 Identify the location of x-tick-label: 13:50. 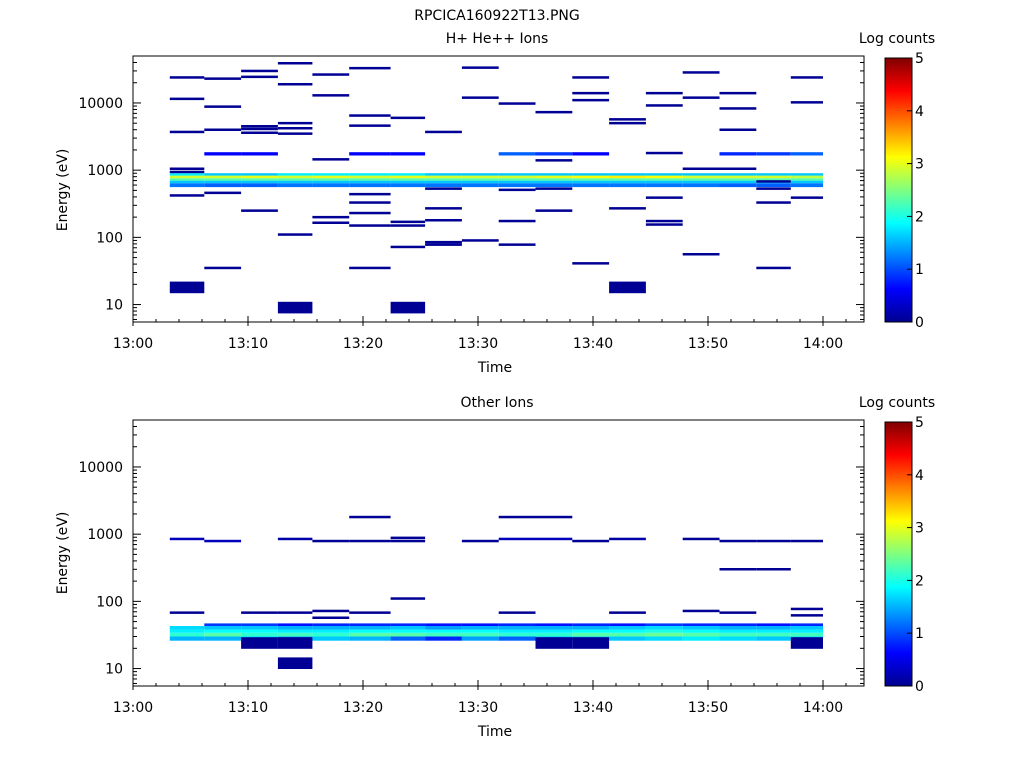
(708, 708).